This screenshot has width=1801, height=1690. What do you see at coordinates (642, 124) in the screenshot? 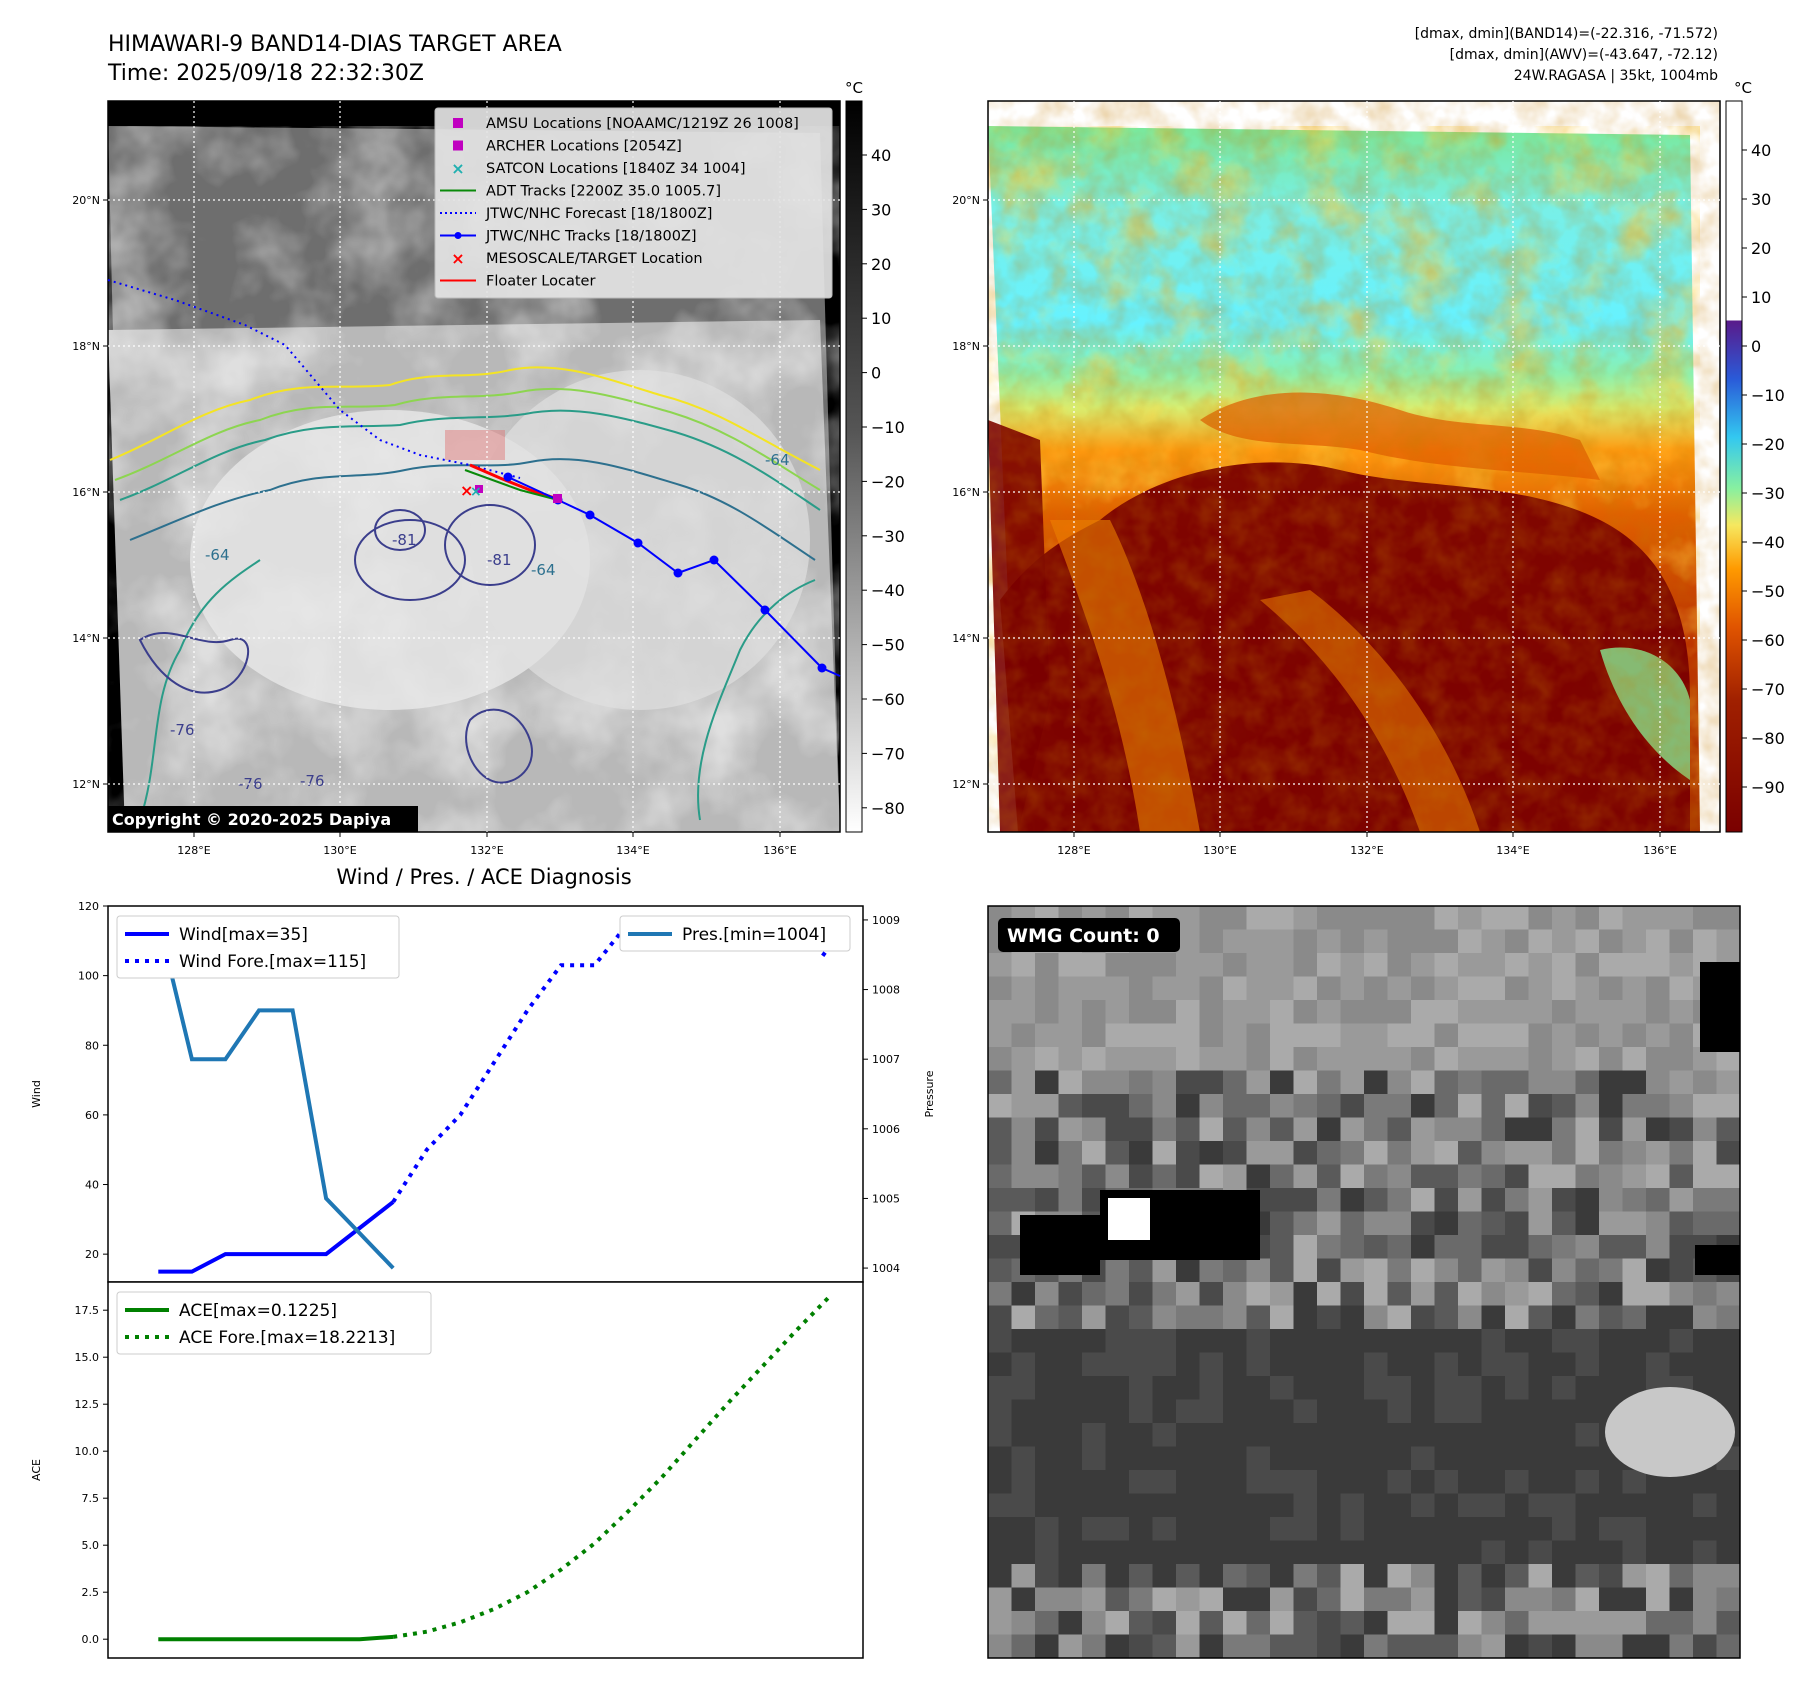
I see `legend-label: AMSU Locations [NOAAMC/1219Z 26 1008]` at bounding box center [642, 124].